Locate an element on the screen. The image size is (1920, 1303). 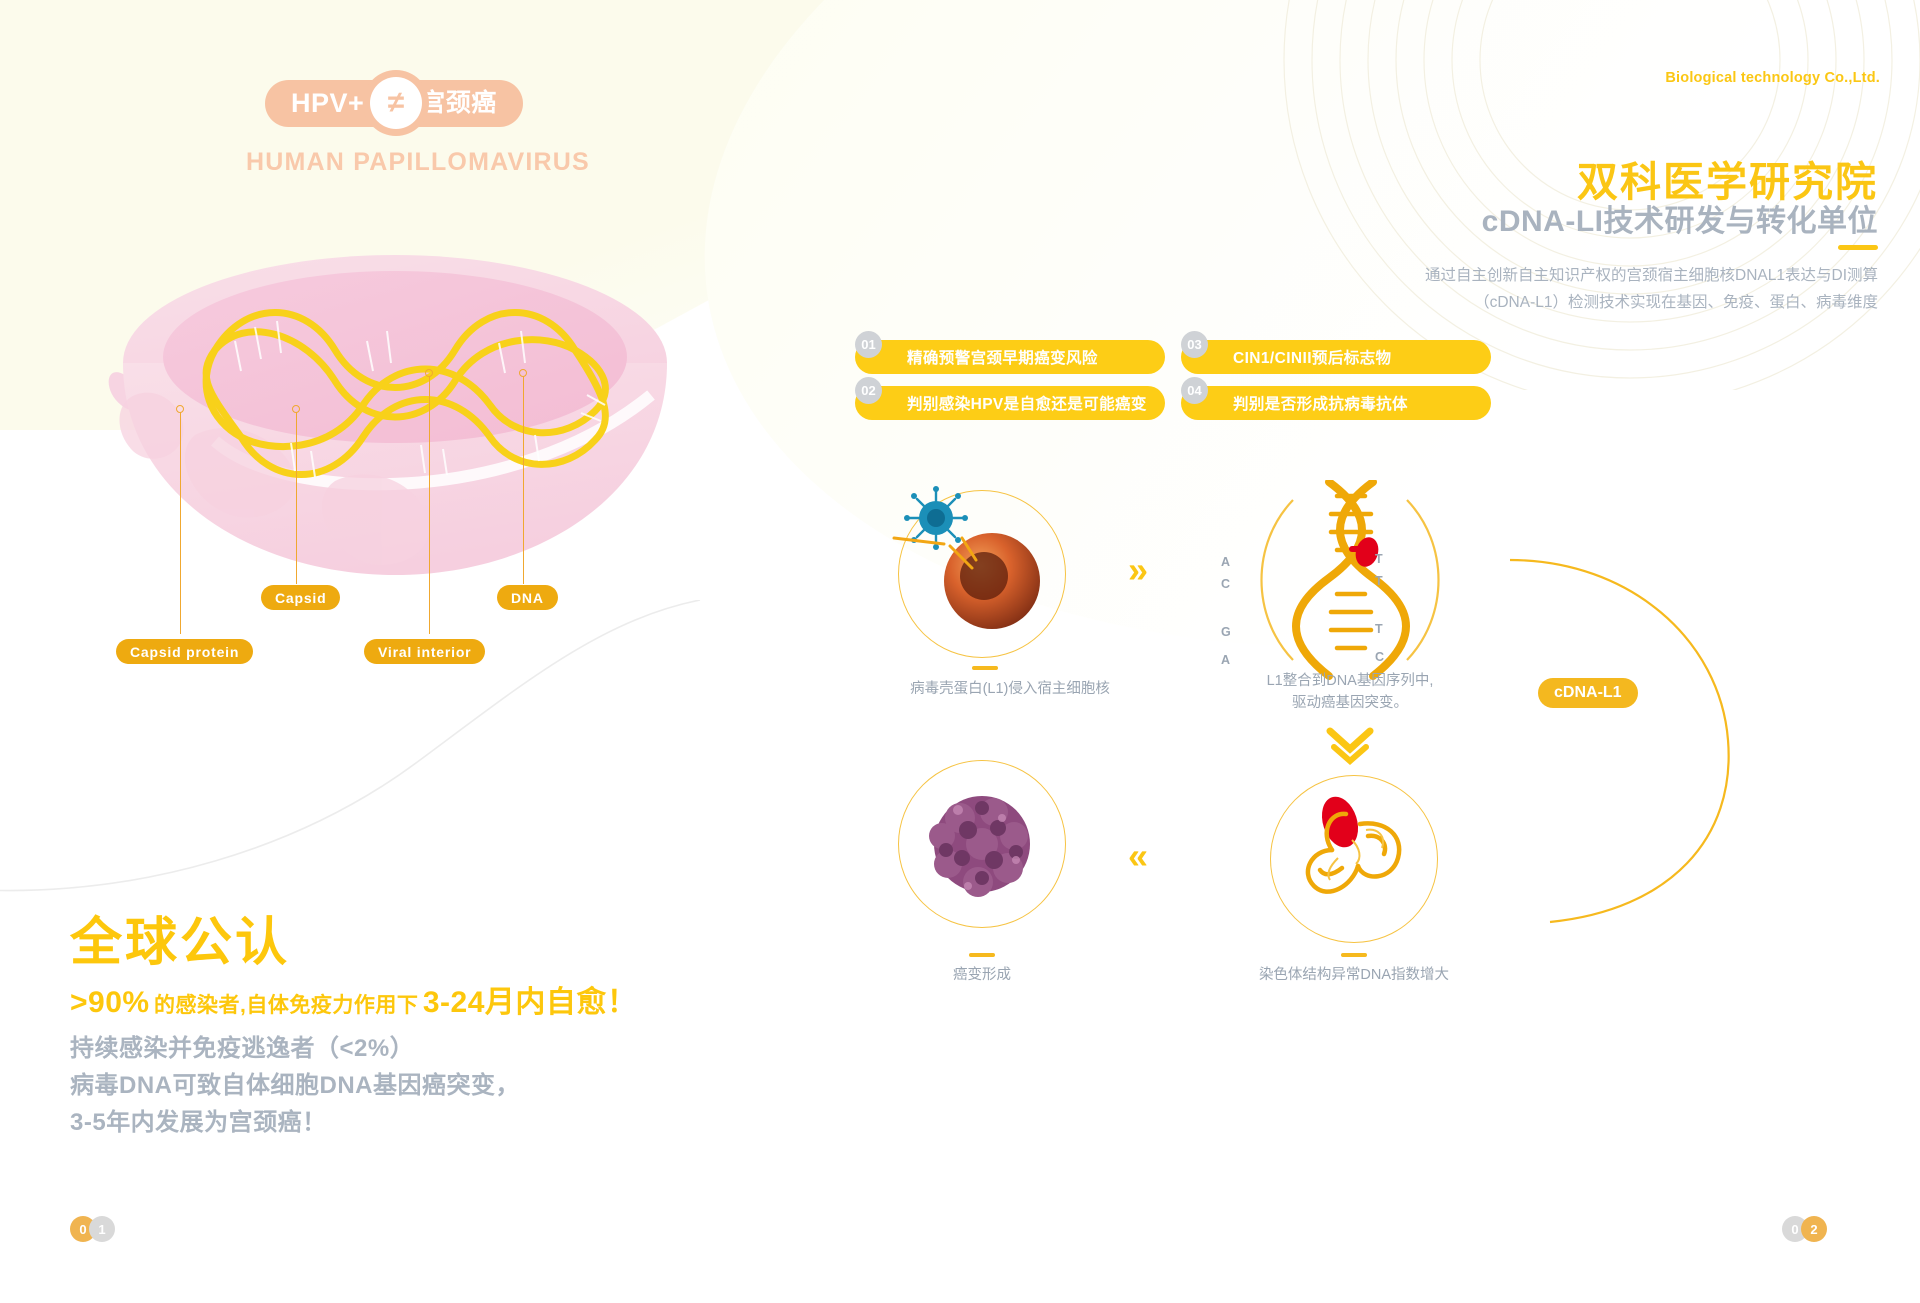
promo-body-line-2: 病毒DNA可致自体细胞DNA基因癌突变， is located at coordinates (295, 1086).